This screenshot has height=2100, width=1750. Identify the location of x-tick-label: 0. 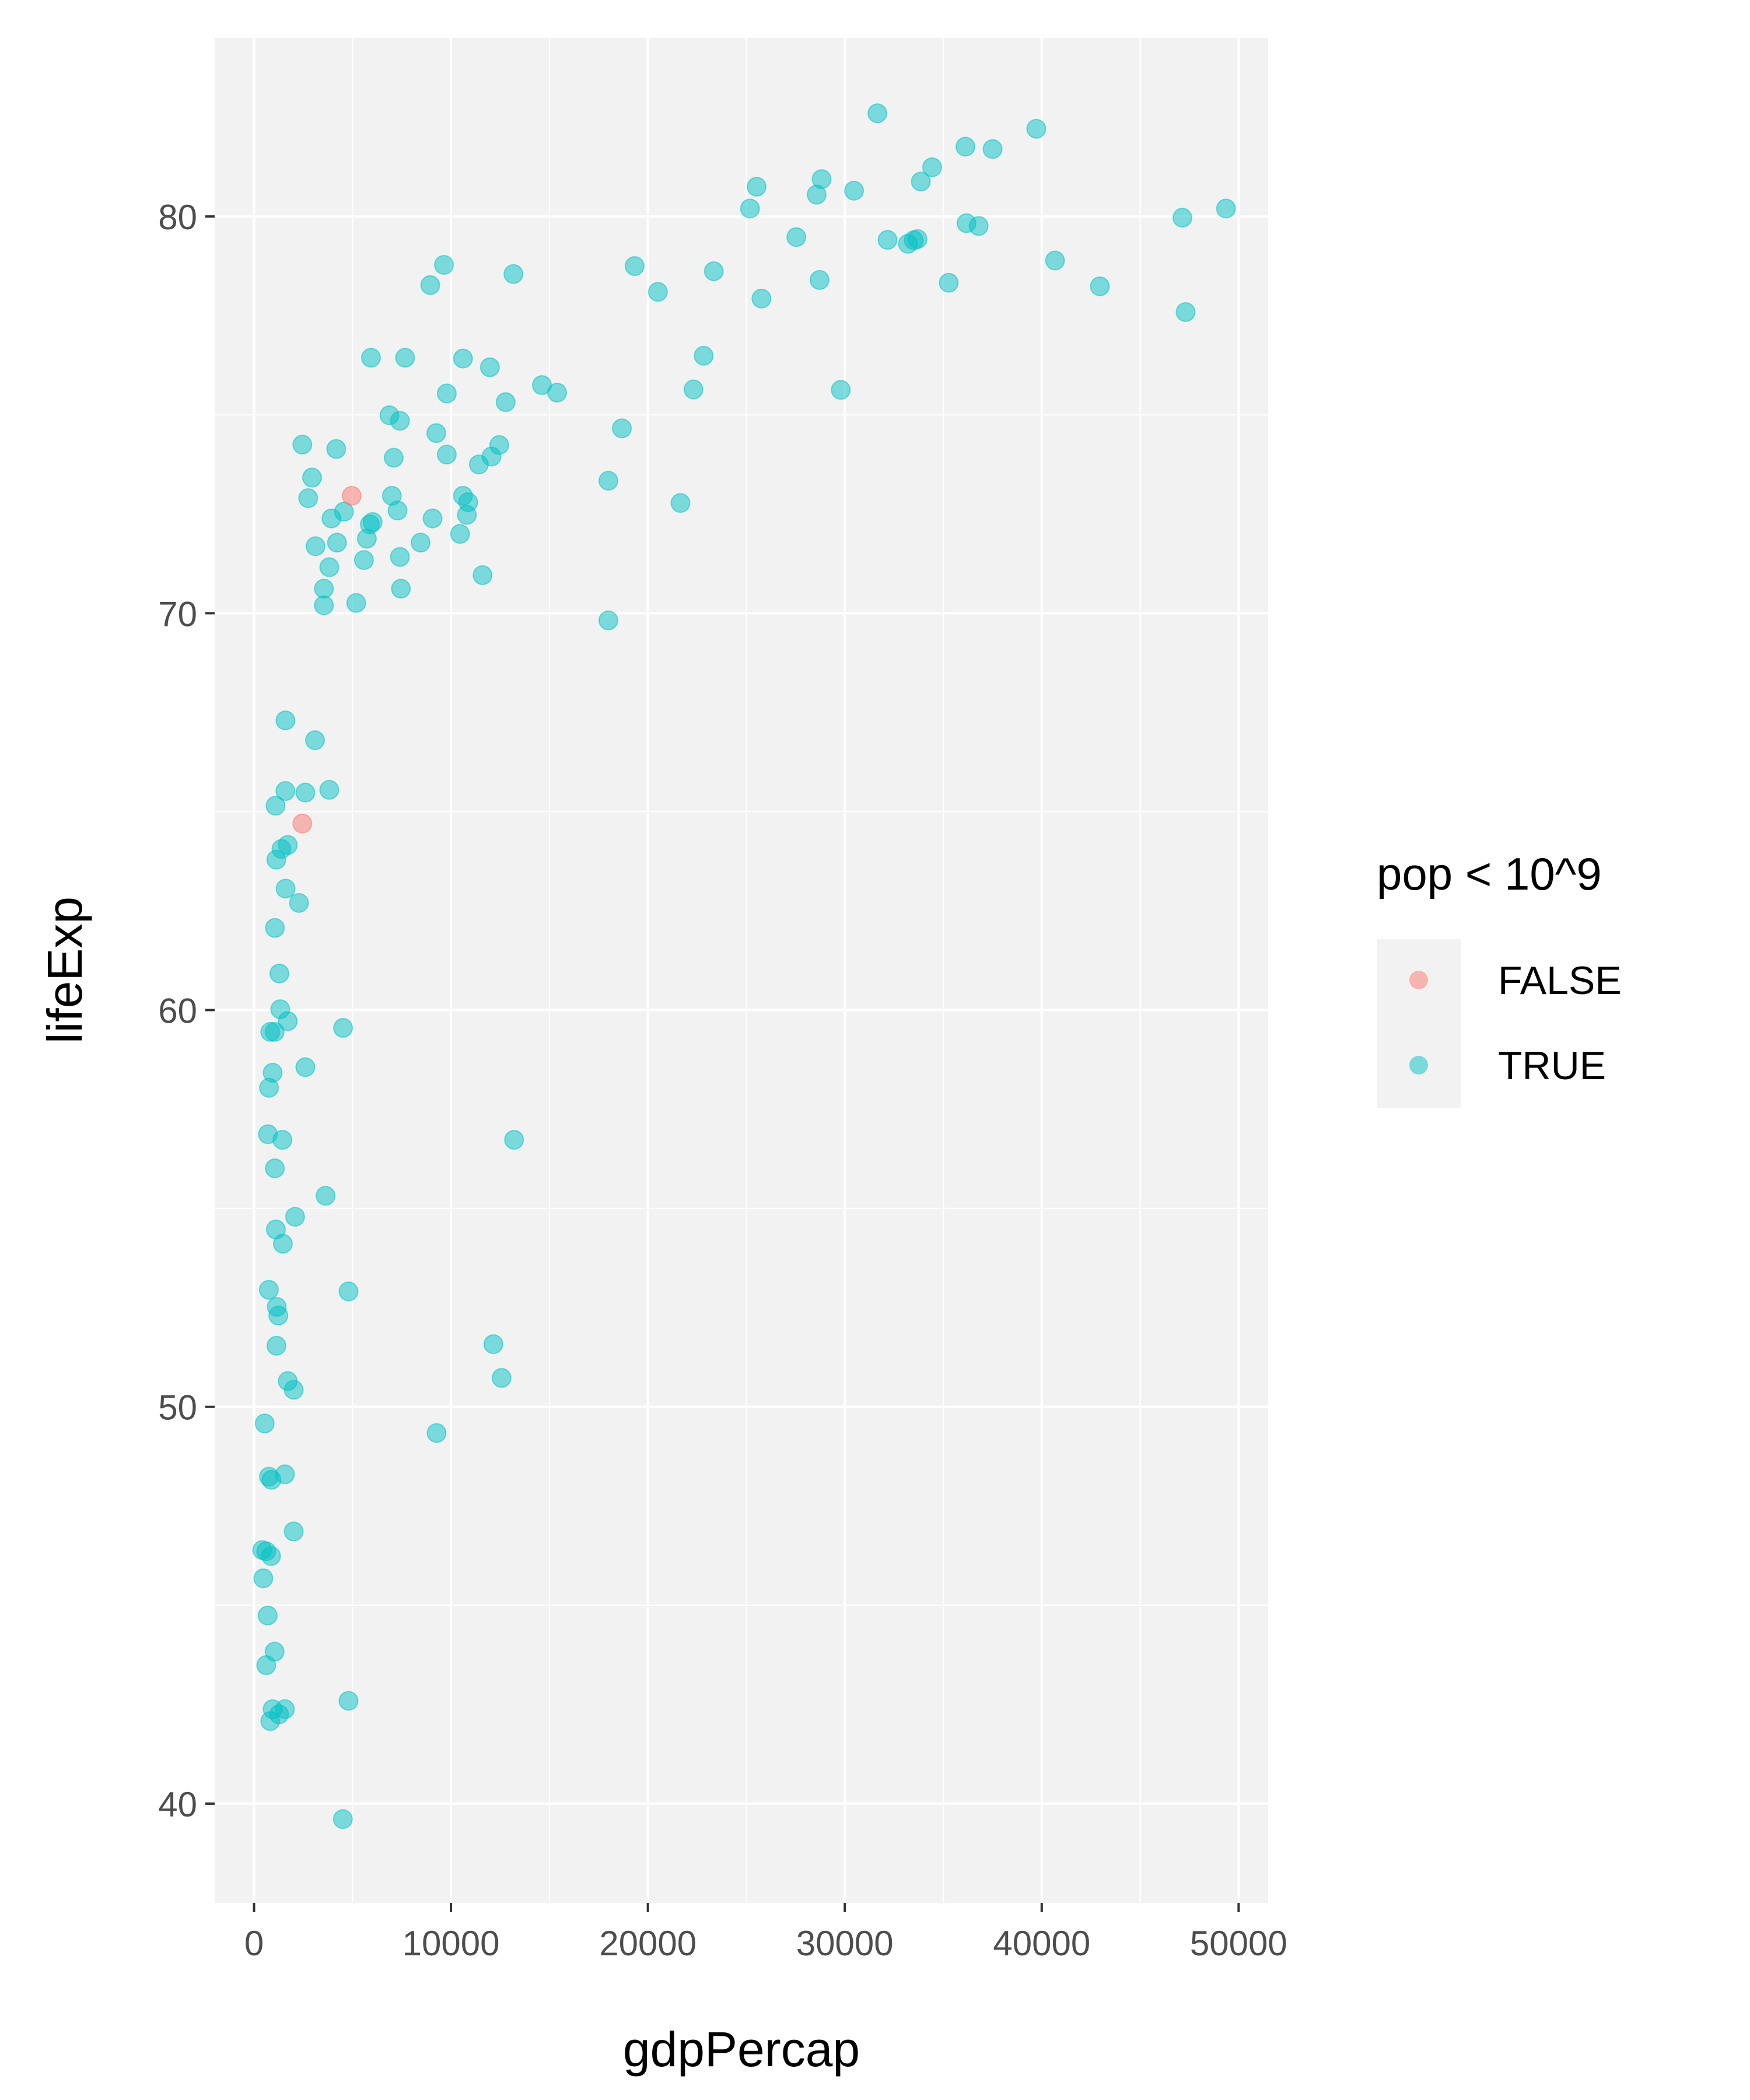
(254, 1943).